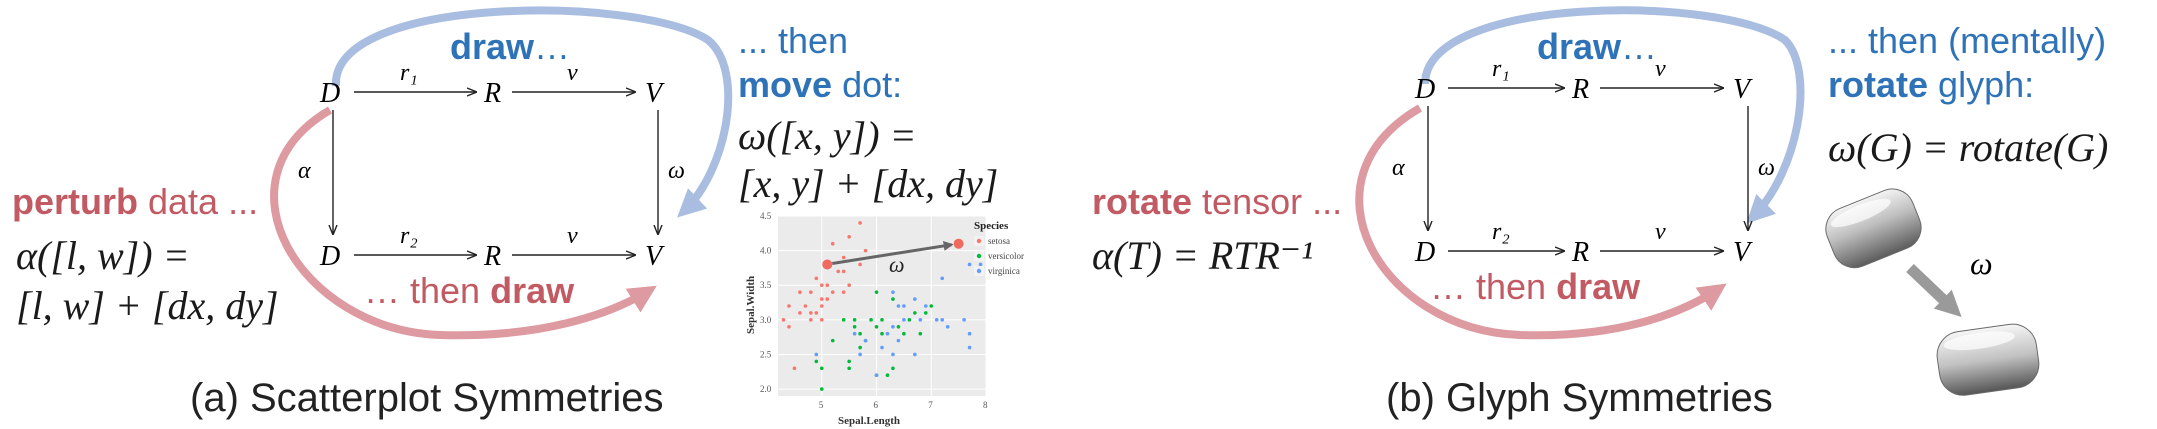 Image resolution: width=2157 pixels, height=429 pixels. Describe the element at coordinates (655, 93) in the screenshot. I see `node-V-top: V` at that location.